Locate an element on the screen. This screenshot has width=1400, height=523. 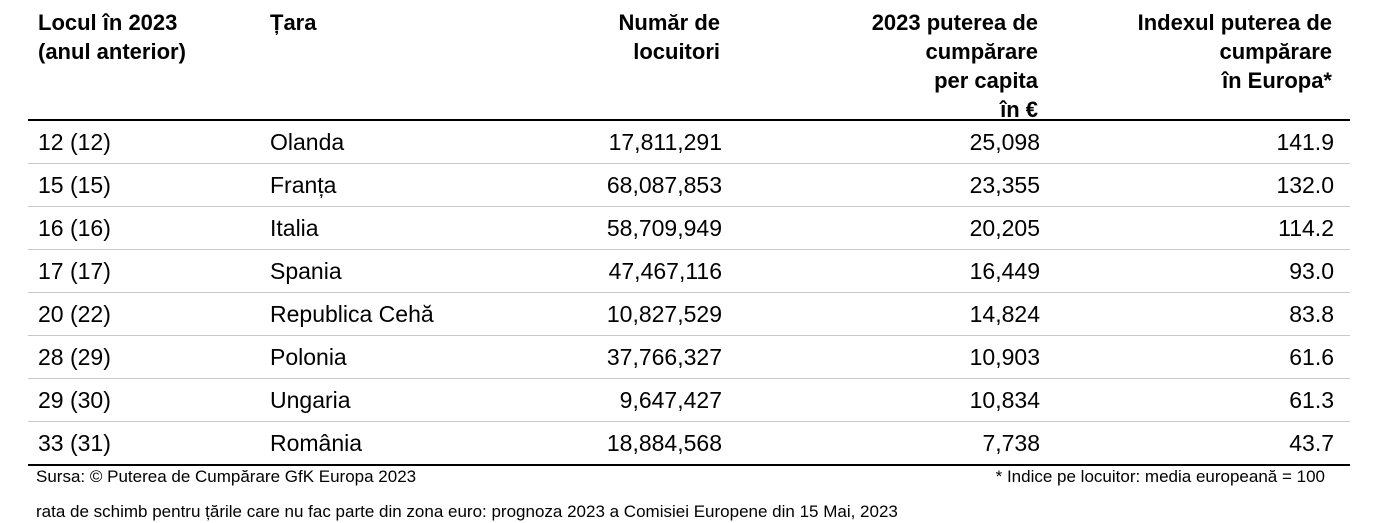
cell-purchasing-power: 10,903 is located at coordinates (1004, 357).